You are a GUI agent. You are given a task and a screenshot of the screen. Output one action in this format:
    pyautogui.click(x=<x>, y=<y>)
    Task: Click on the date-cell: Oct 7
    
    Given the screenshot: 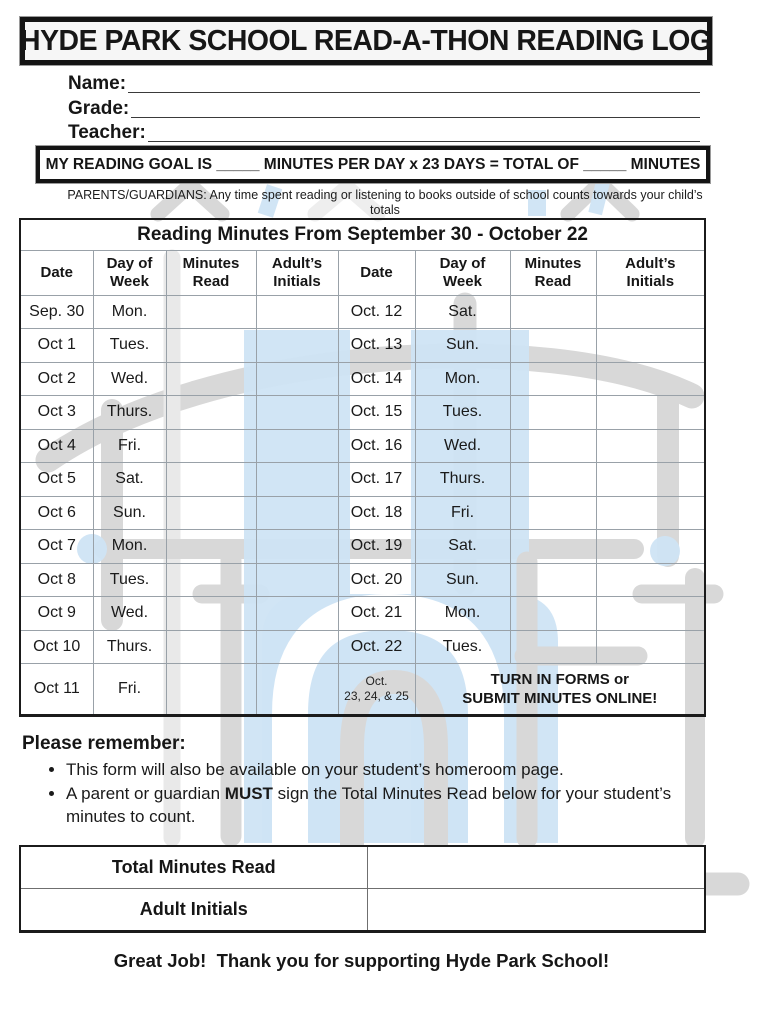 What is the action you would take?
    pyautogui.click(x=56, y=546)
    